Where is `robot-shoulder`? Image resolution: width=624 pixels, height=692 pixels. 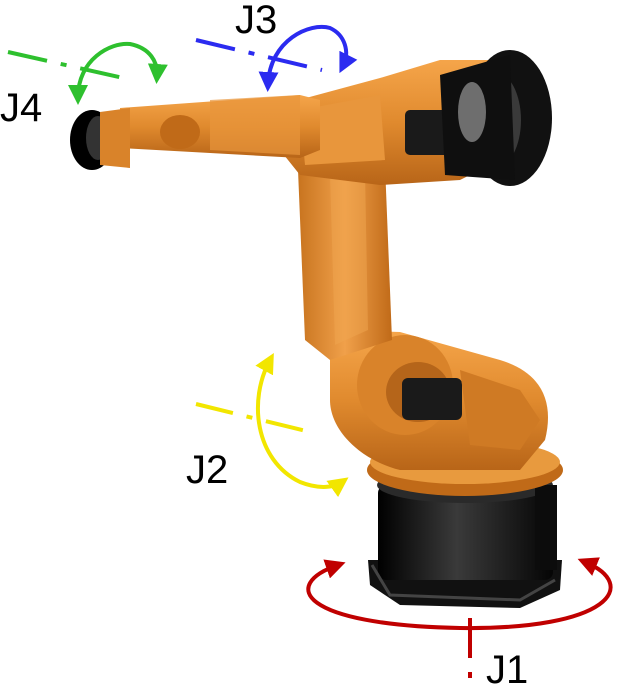
robot-shoulder is located at coordinates (439, 400).